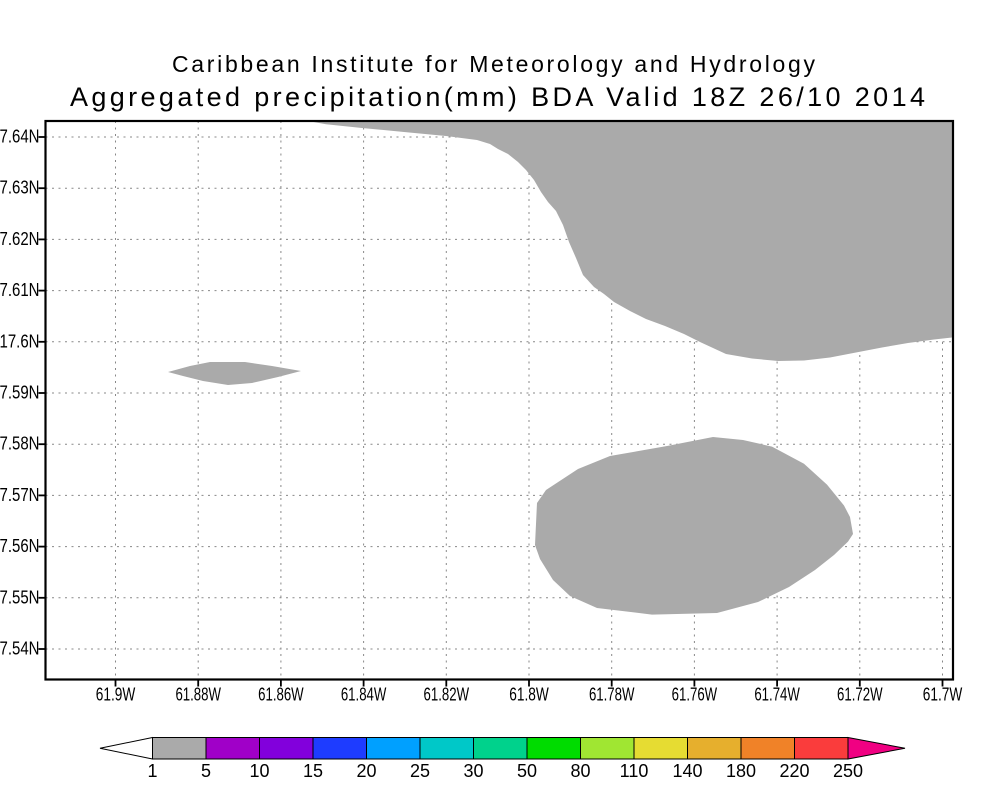 The height and width of the screenshot is (800, 1000). What do you see at coordinates (634, 771) in the screenshot?
I see `svg-text: 110` at bounding box center [634, 771].